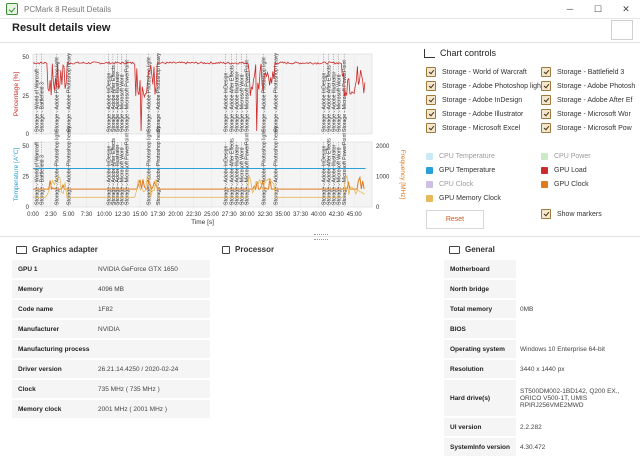 Image resolution: width=640 pixels, height=471 pixels. Describe the element at coordinates (111, 329) in the screenshot. I see `table-row: Manufacturer NVIDIA` at that location.